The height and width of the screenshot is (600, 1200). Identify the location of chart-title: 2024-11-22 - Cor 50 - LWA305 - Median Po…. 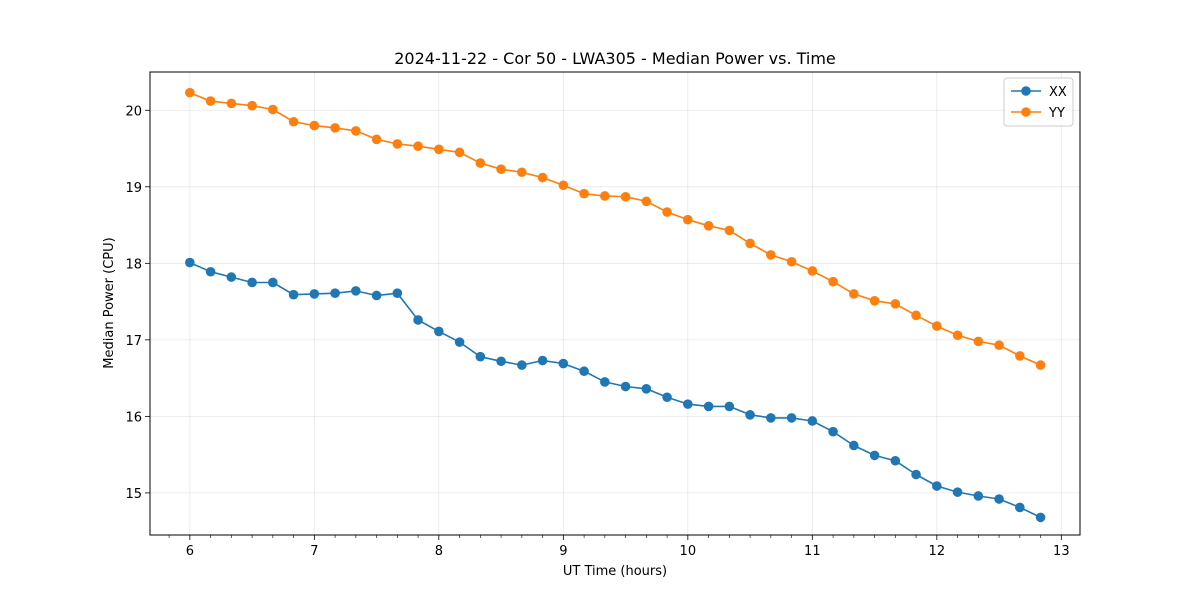
(615, 58).